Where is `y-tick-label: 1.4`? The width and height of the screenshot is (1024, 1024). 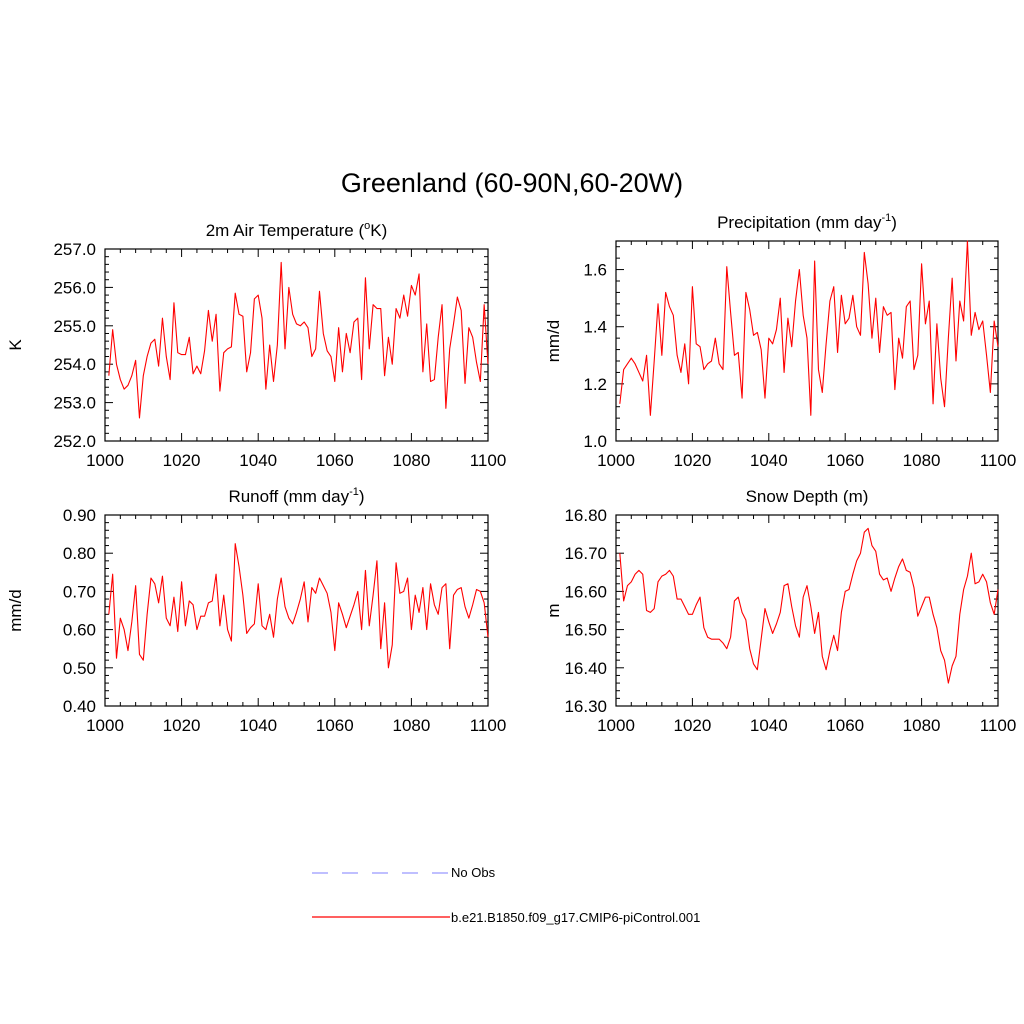
y-tick-label: 1.4 is located at coordinates (595, 327).